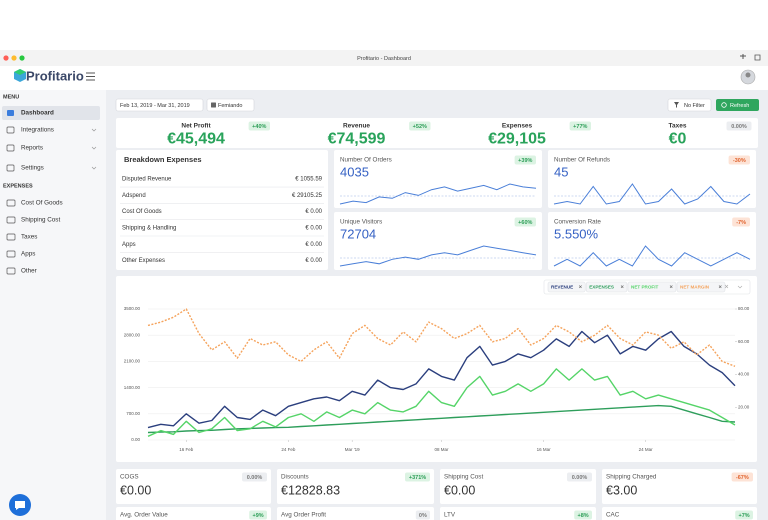 Image resolution: width=768 pixels, height=520 pixels. I want to click on summary-label: Discounts, so click(295, 477).